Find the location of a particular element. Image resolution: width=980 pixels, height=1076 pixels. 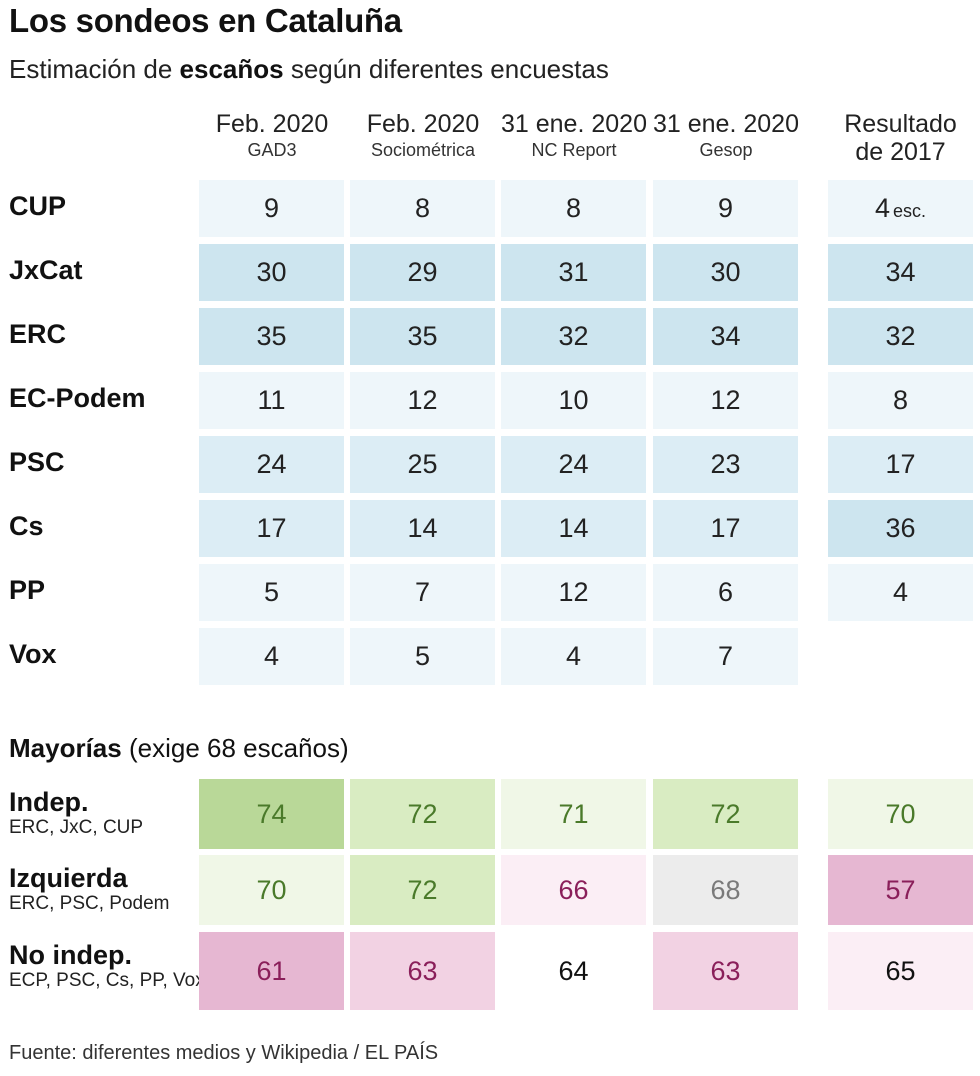

majority-result-cell: 70 is located at coordinates (900, 814).